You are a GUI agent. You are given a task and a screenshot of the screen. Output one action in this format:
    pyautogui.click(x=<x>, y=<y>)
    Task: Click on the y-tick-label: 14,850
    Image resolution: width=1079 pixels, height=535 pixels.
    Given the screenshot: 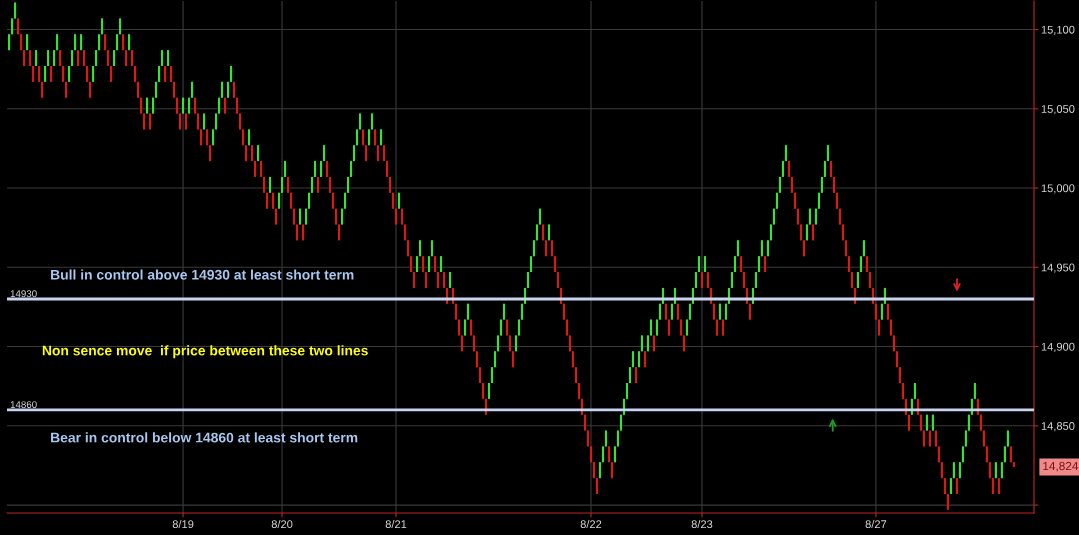 What is the action you would take?
    pyautogui.click(x=1058, y=427)
    